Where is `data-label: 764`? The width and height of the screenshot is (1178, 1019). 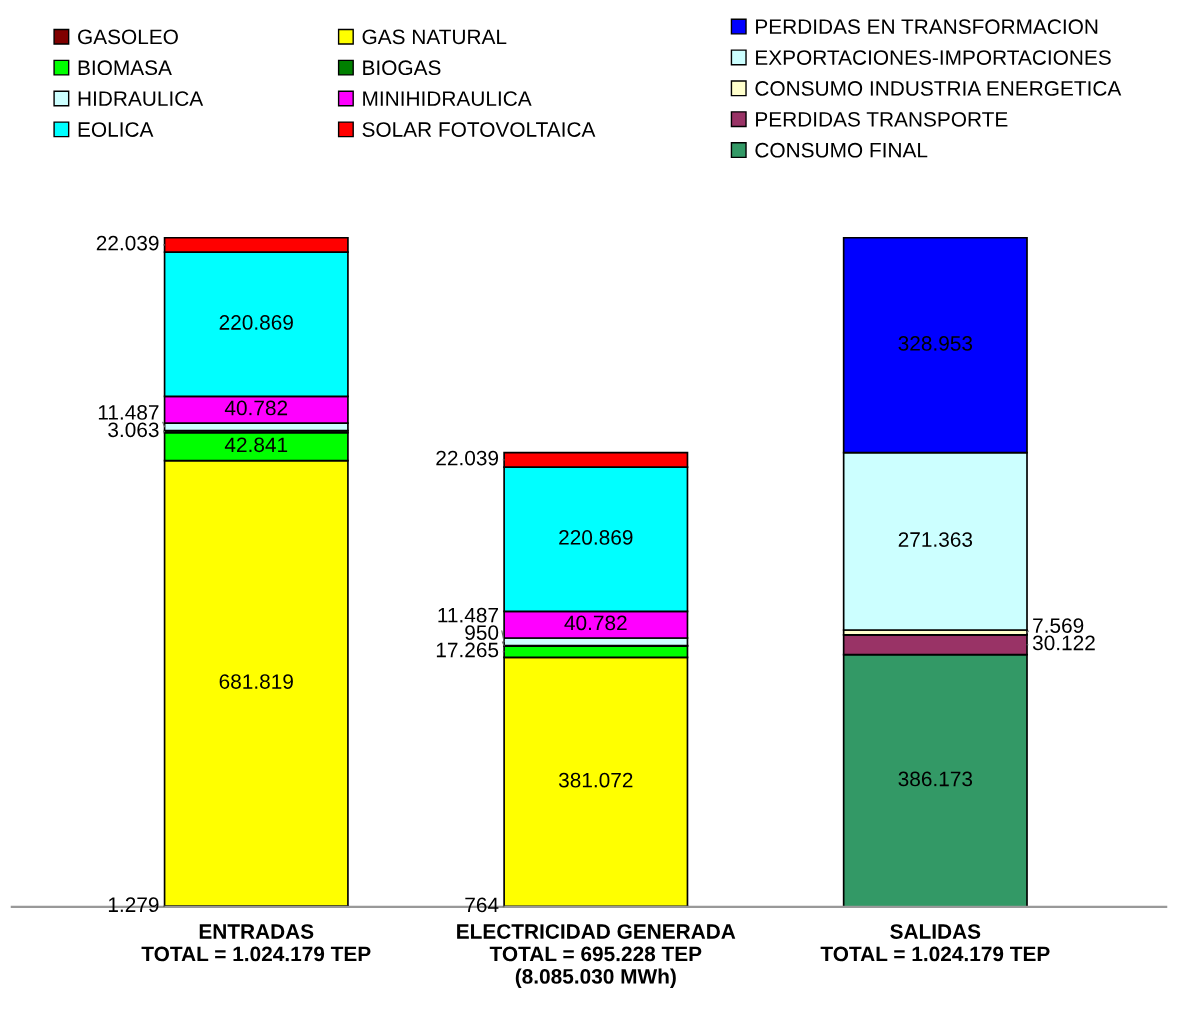 data-label: 764 is located at coordinates (482, 905).